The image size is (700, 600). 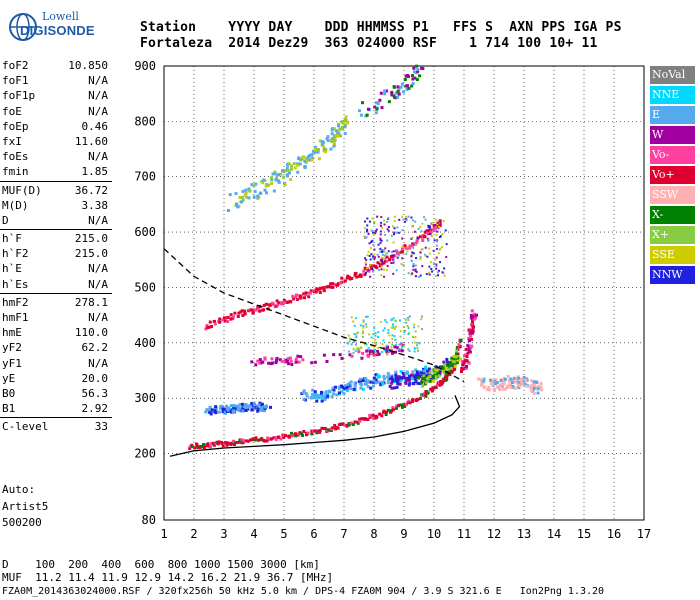 I want to click on param-value: 36.72, so click(x=91, y=190).